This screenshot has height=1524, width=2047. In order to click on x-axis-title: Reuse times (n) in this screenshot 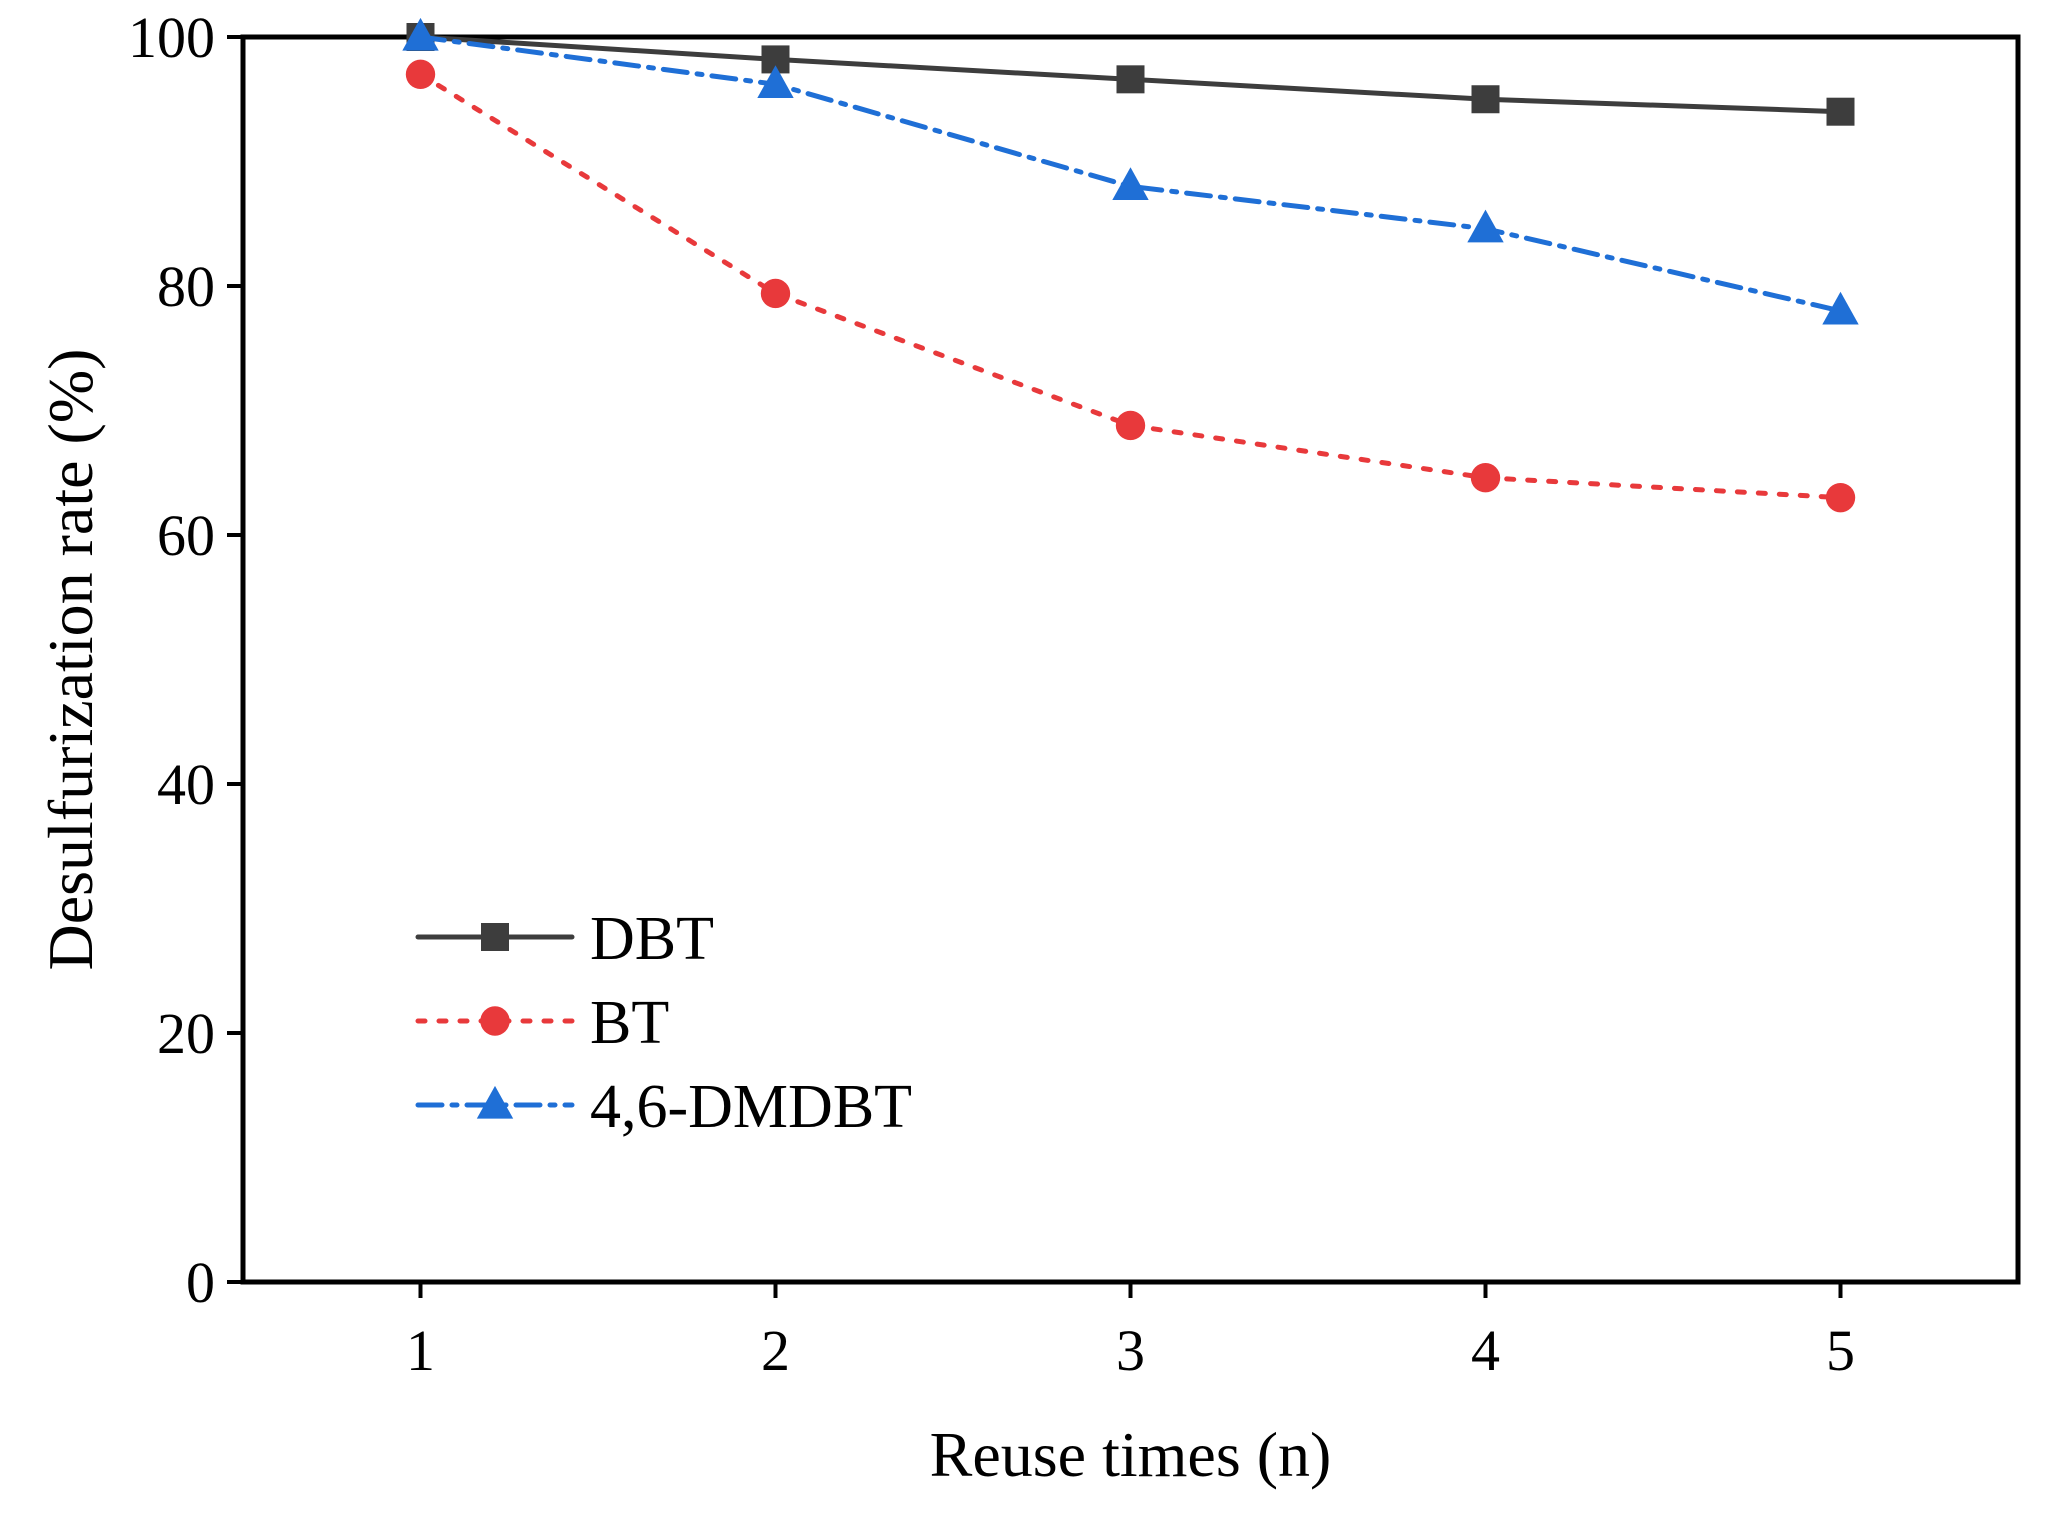, I will do `click(1131, 1454)`.